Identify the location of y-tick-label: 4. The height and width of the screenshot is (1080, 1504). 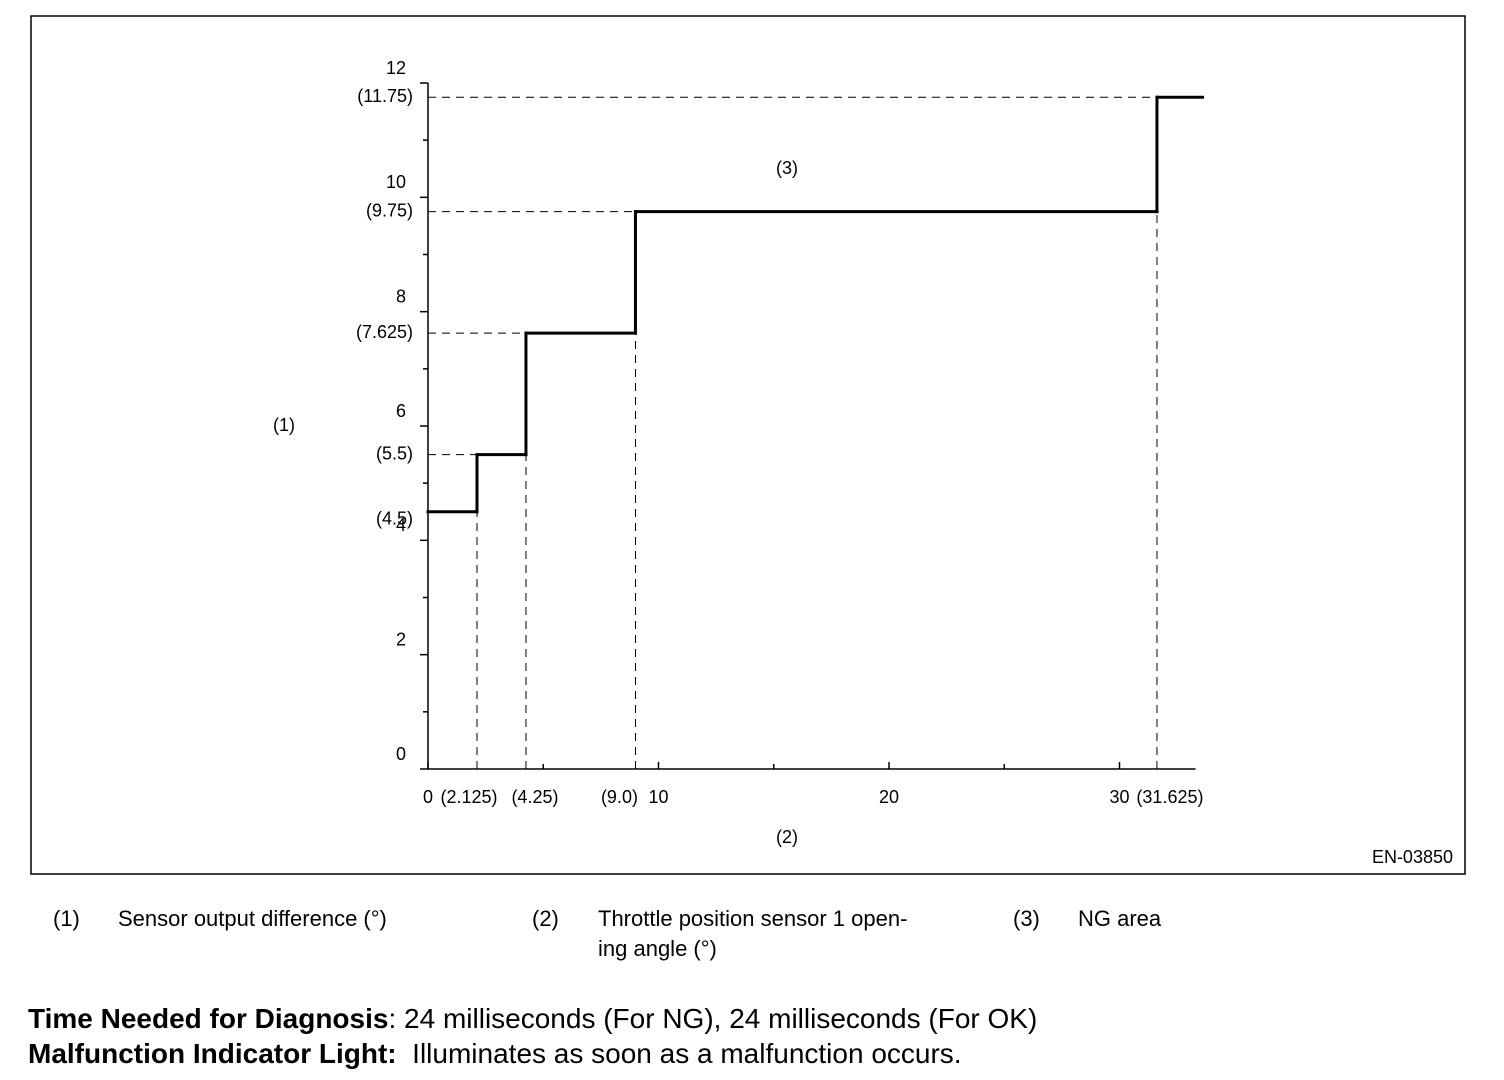
(401, 525).